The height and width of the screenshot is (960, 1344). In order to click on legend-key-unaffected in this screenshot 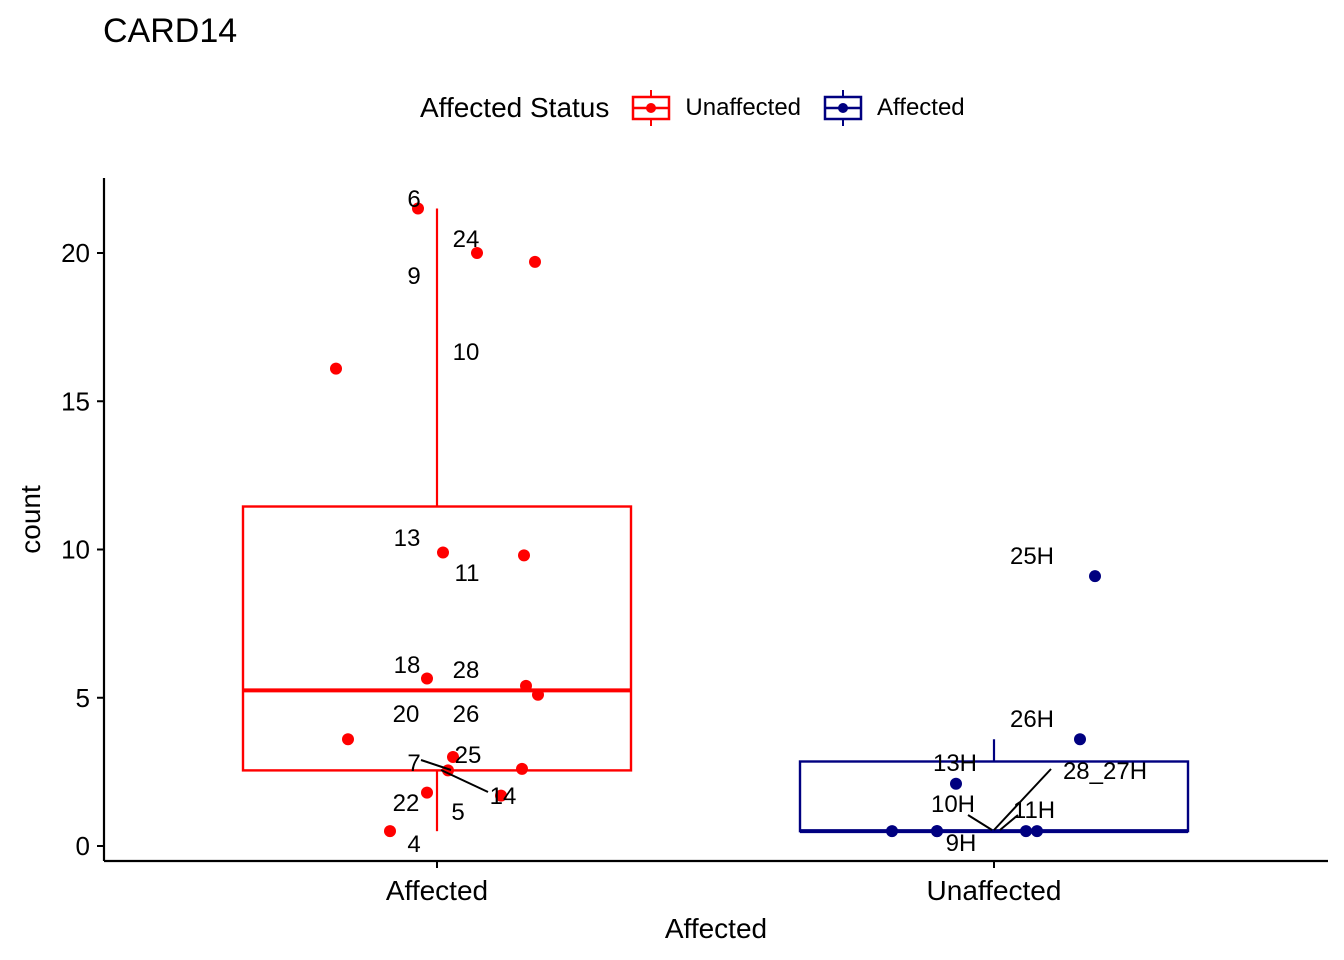, I will do `click(651, 108)`.